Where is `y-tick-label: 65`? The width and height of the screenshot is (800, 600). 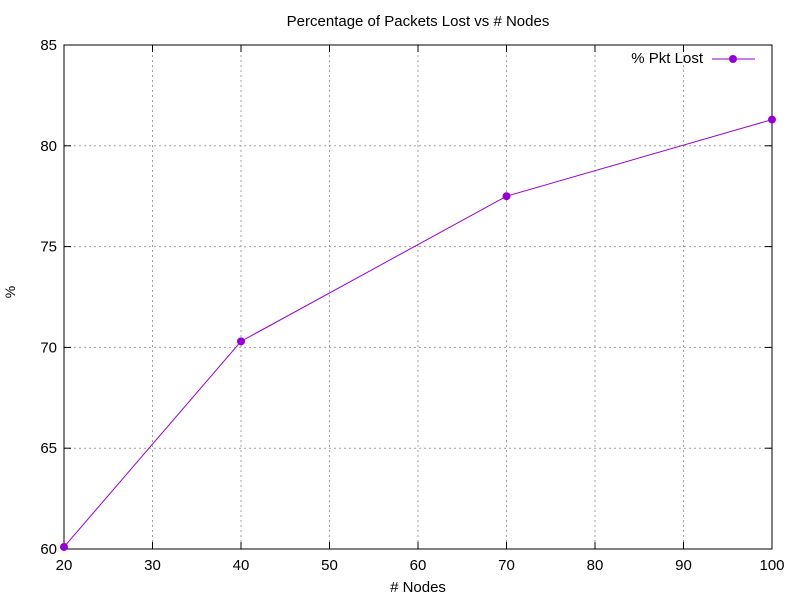
y-tick-label: 65 is located at coordinates (48, 448).